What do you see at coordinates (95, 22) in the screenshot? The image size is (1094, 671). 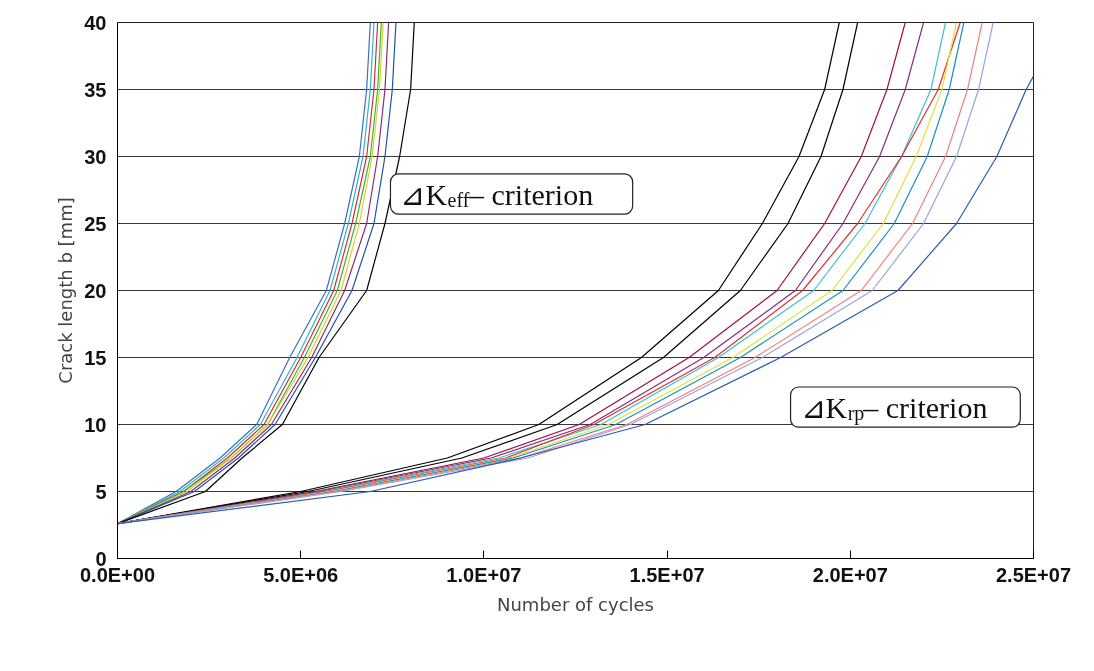 I see `y-tick-label: 40` at bounding box center [95, 22].